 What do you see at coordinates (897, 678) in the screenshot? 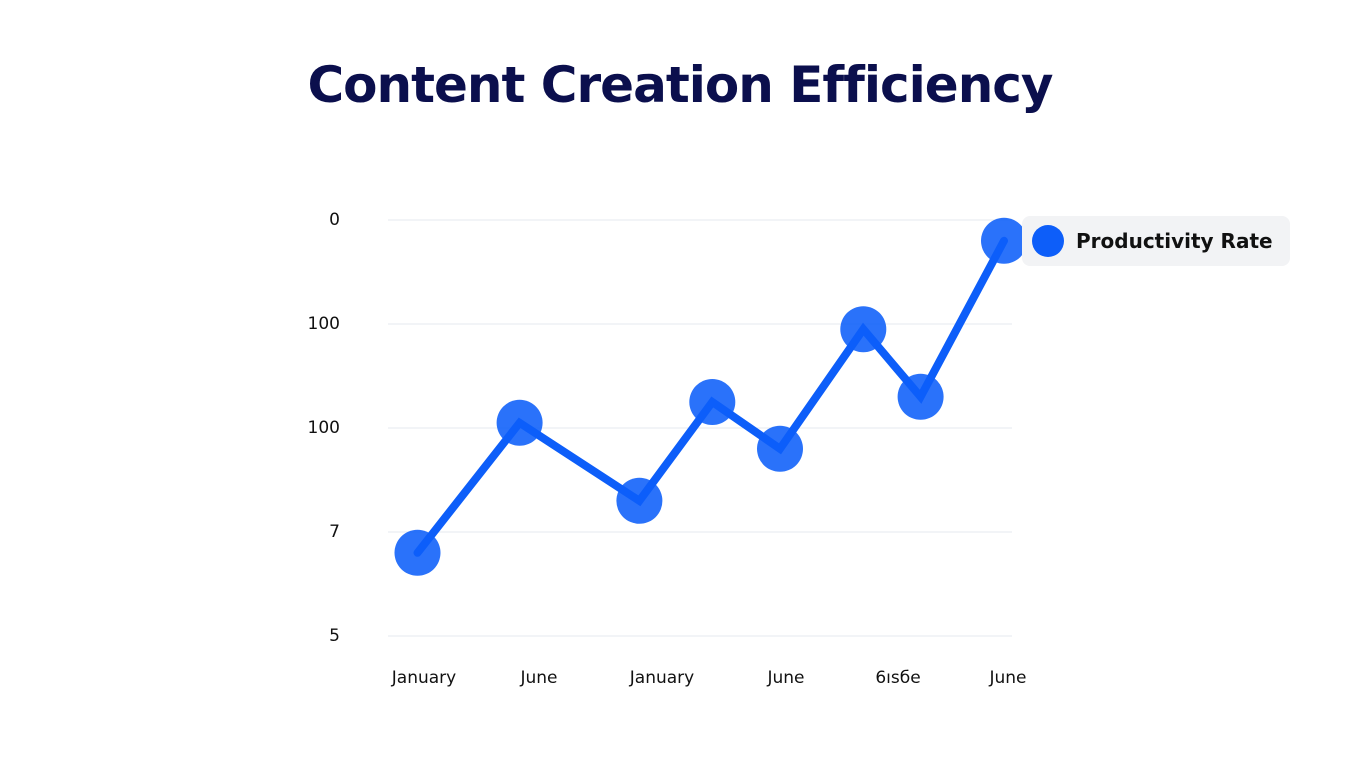
I see `x-tick-label: 6ısбe` at bounding box center [897, 678].